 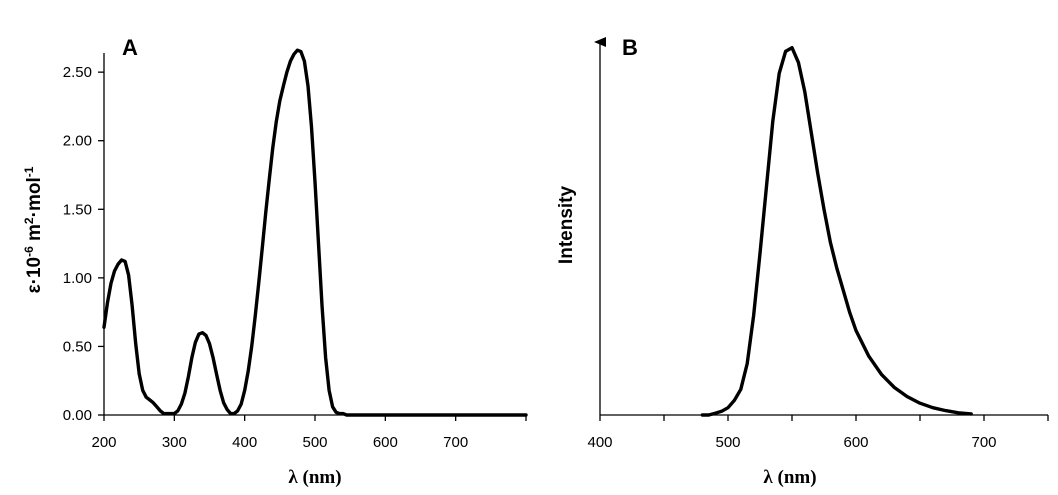 I want to click on panel-b-x-axis-title: λ (nm), so click(x=789, y=477).